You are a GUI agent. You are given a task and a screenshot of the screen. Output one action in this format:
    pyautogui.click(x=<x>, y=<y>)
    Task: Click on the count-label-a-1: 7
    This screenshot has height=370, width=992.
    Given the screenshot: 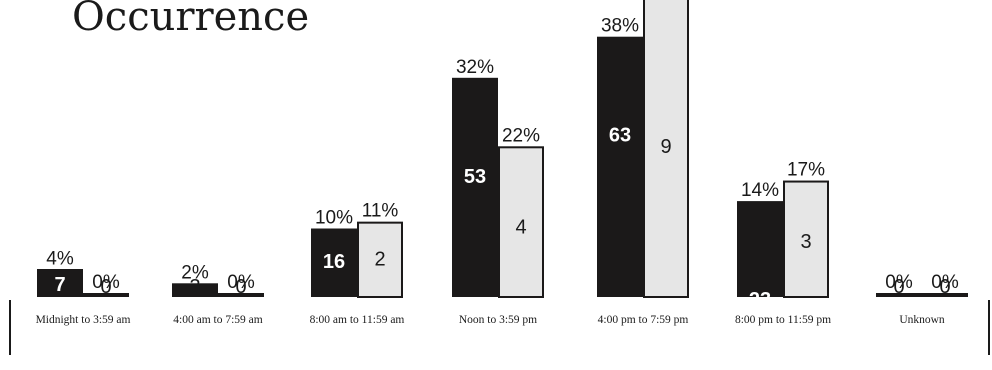 What is the action you would take?
    pyautogui.click(x=59, y=285)
    